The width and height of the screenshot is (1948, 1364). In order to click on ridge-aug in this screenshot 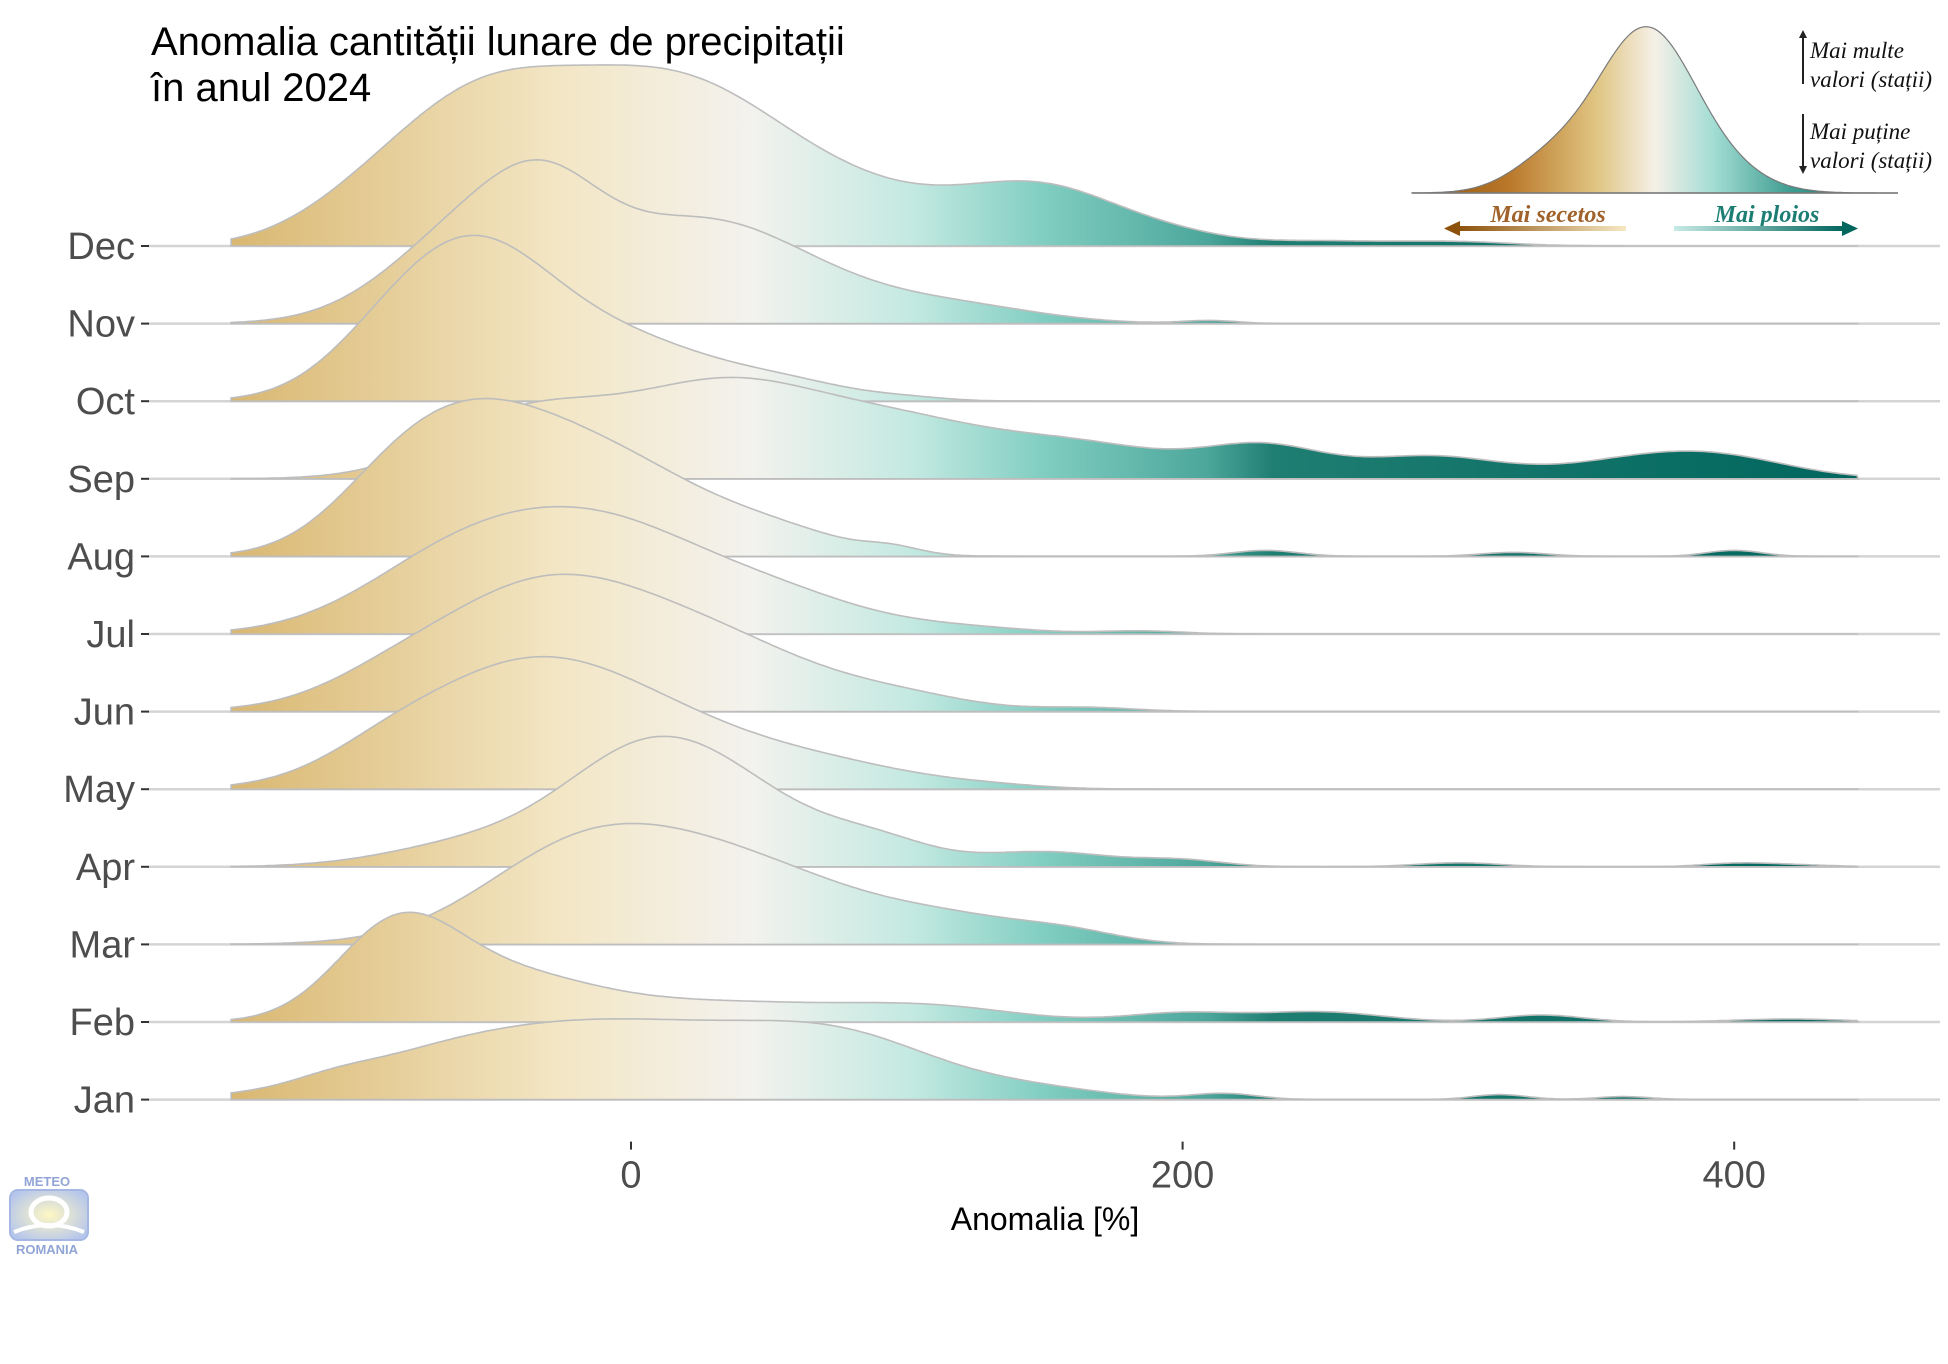, I will do `click(1044, 477)`.